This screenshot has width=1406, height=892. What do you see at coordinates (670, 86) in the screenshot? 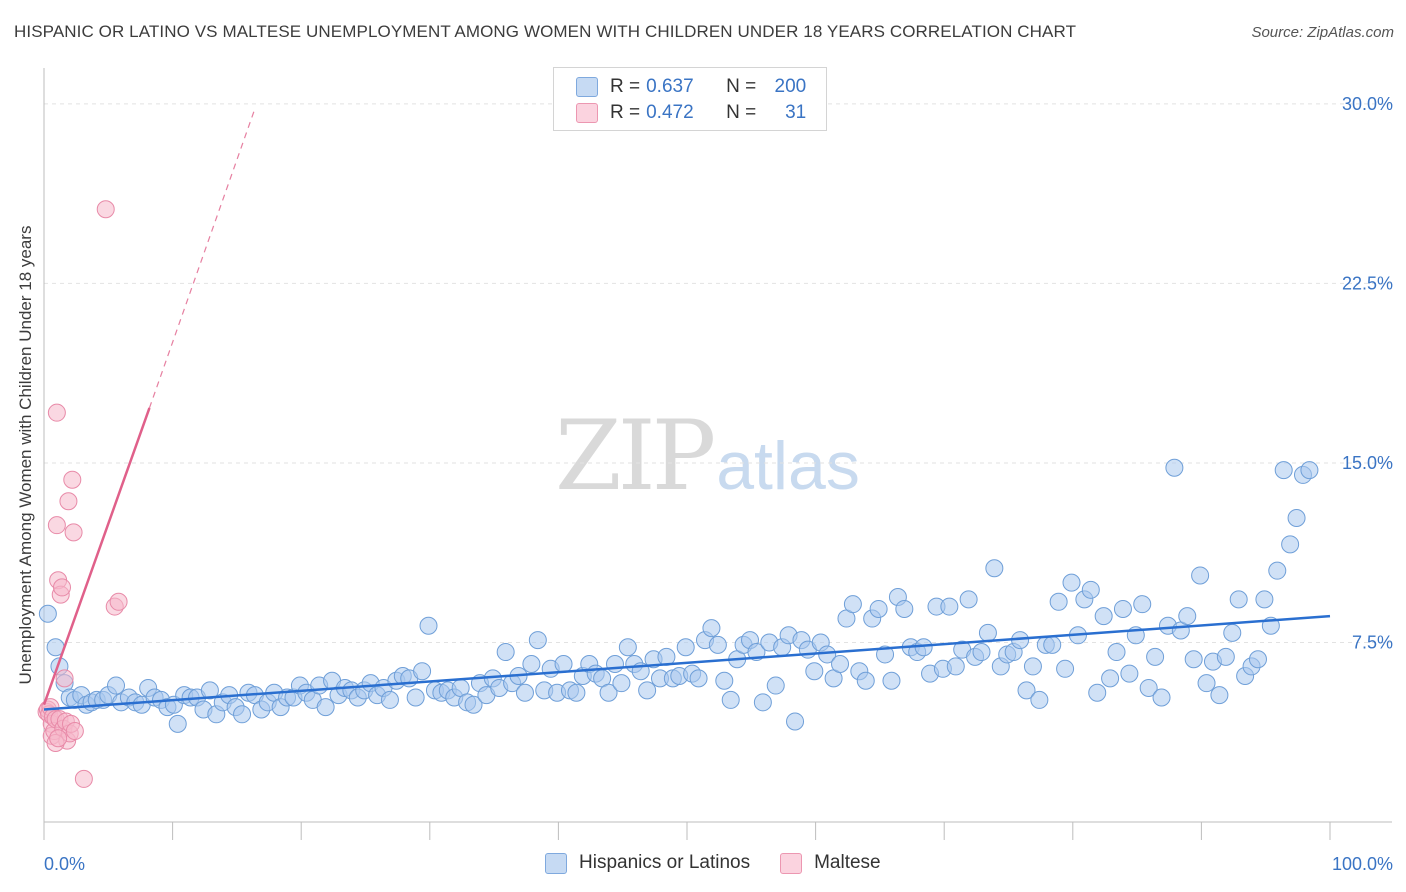
I see `legend-r-value: 0.637` at bounding box center [670, 86].